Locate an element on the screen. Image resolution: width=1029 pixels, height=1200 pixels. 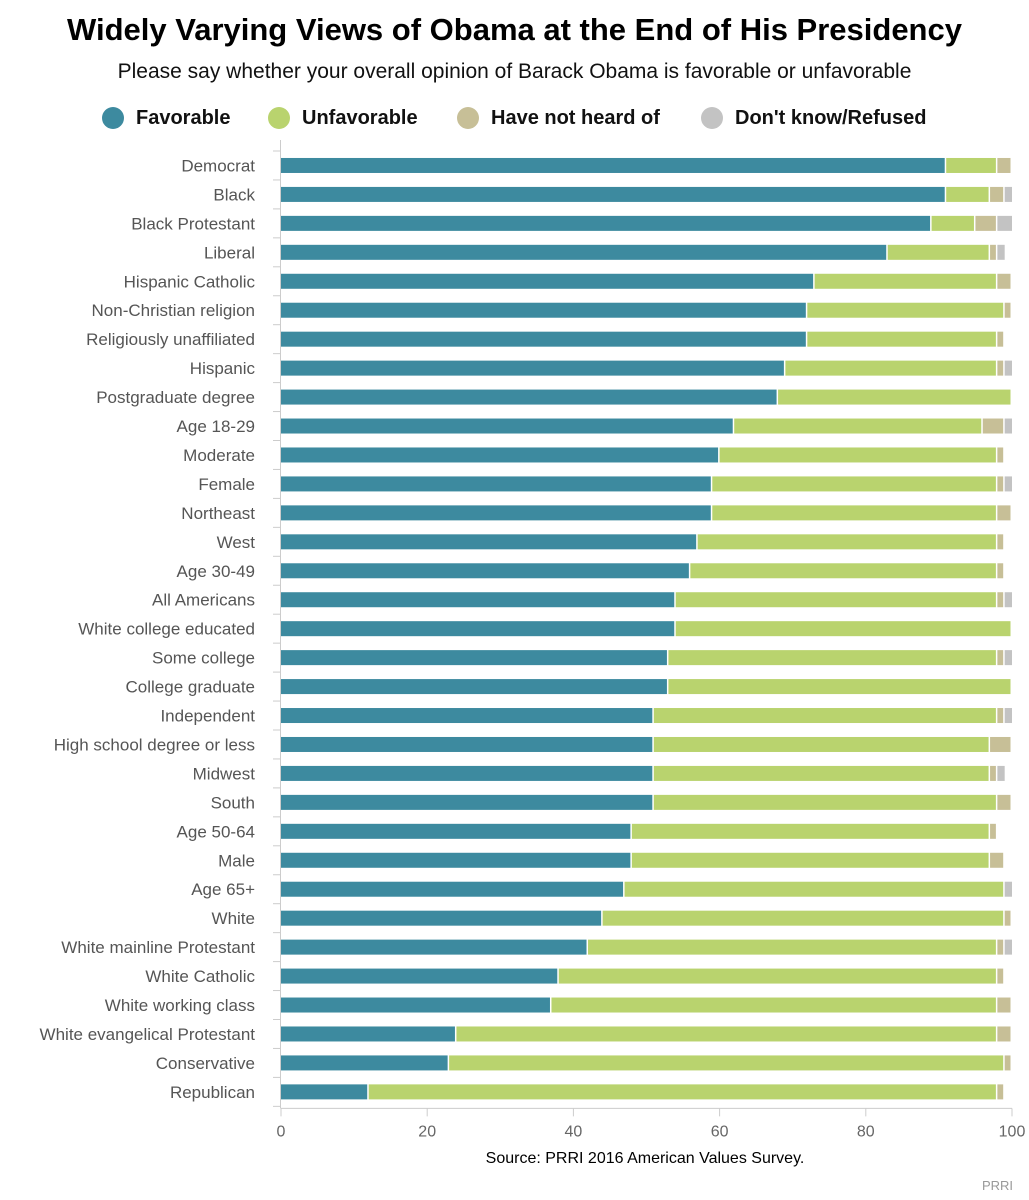
category-label: Age 65+ is located at coordinates (223, 889).